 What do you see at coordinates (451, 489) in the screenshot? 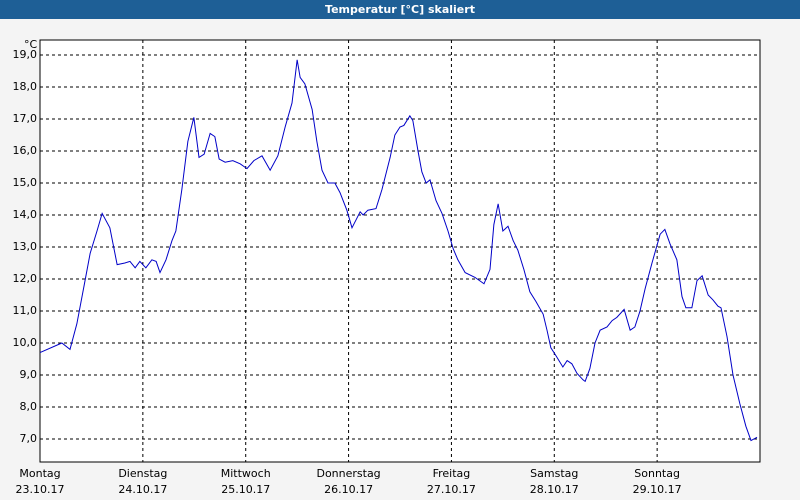
I see `x-tick-date: 27.10.17` at bounding box center [451, 489].